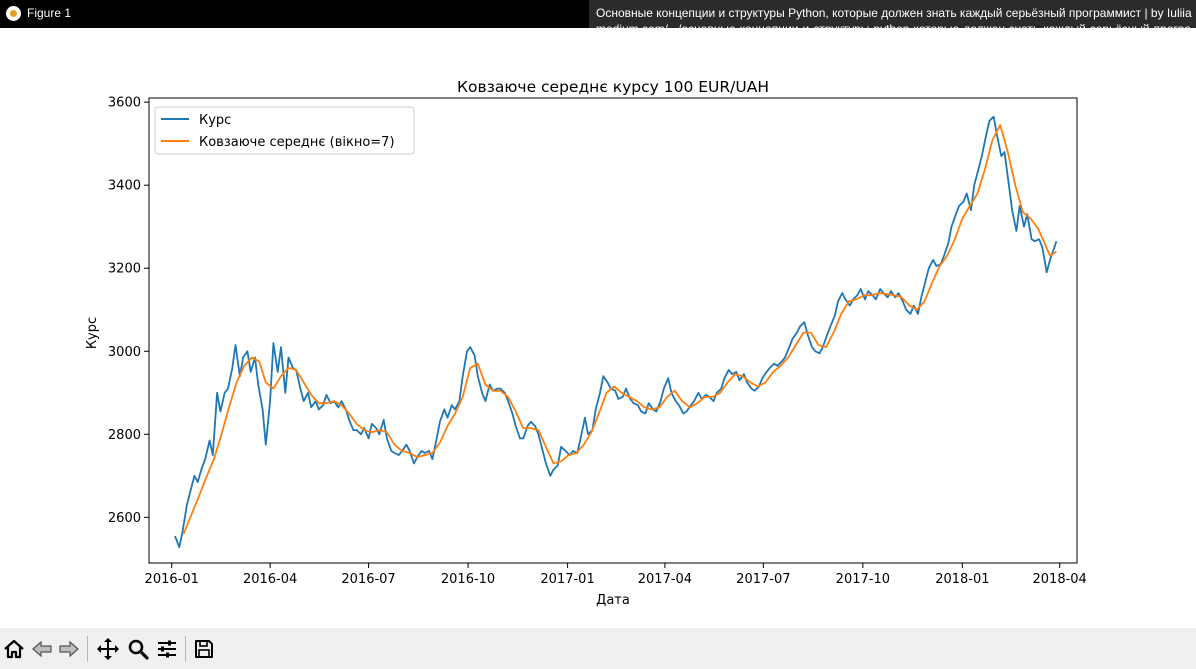 The height and width of the screenshot is (669, 1196). Describe the element at coordinates (613, 600) in the screenshot. I see `x-axis-label: Дата` at that location.